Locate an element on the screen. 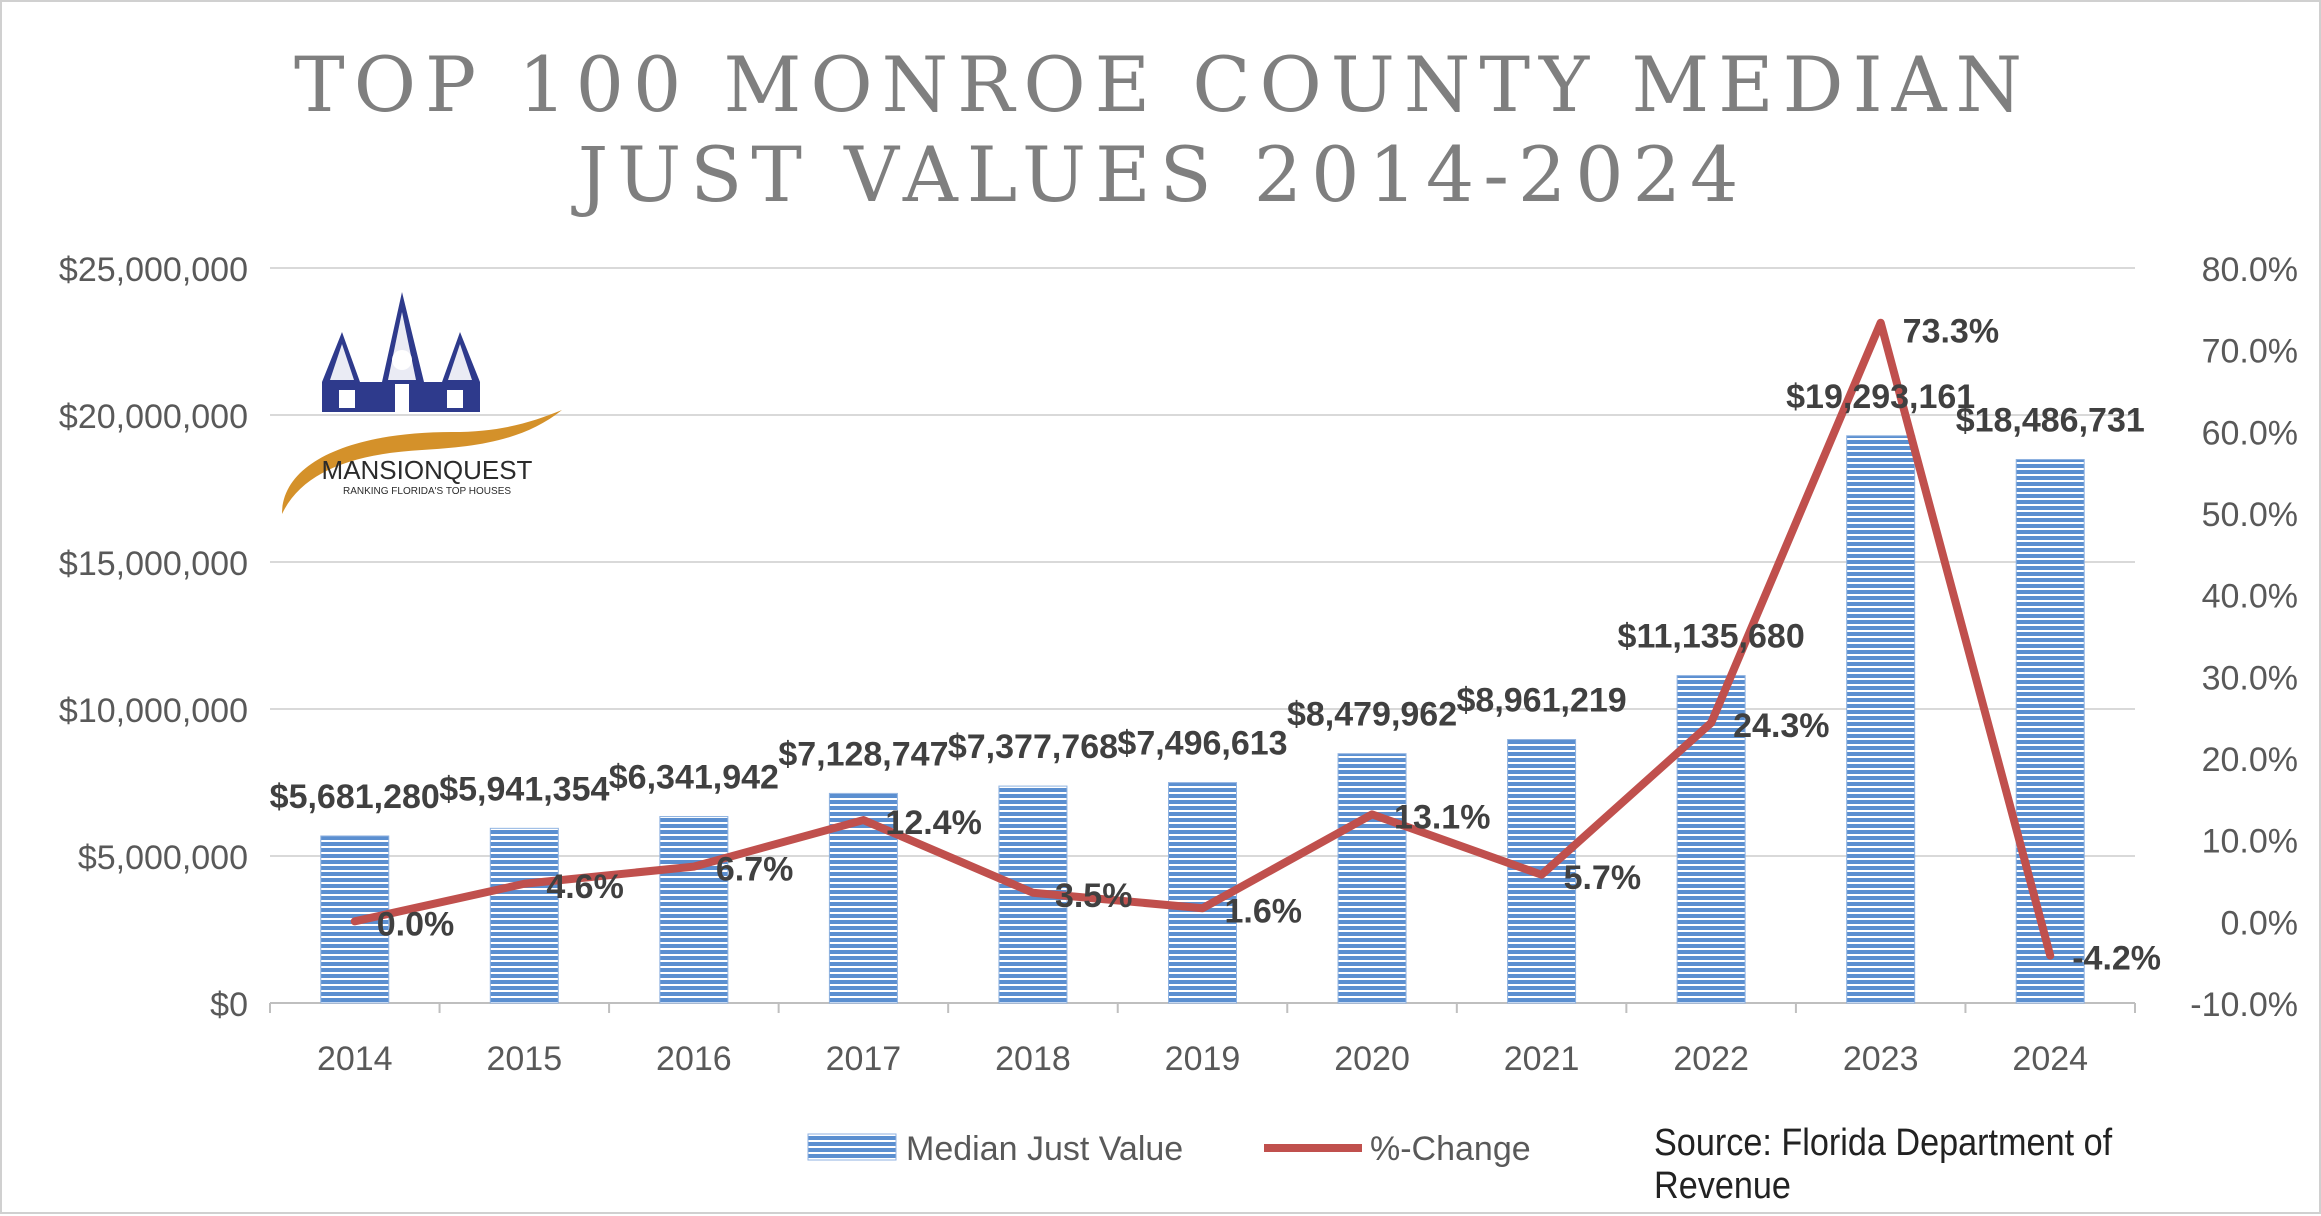 This screenshot has width=2321, height=1216. y-right-tick-label: 0.0% is located at coordinates (2260, 923).